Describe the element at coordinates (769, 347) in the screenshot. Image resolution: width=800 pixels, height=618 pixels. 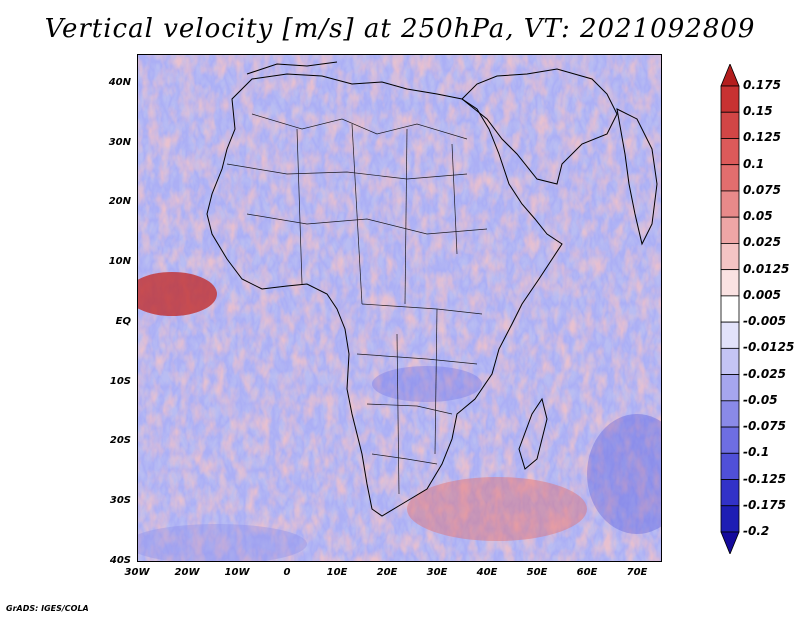
I see `colorbar-tick-label: -0.0125` at that location.